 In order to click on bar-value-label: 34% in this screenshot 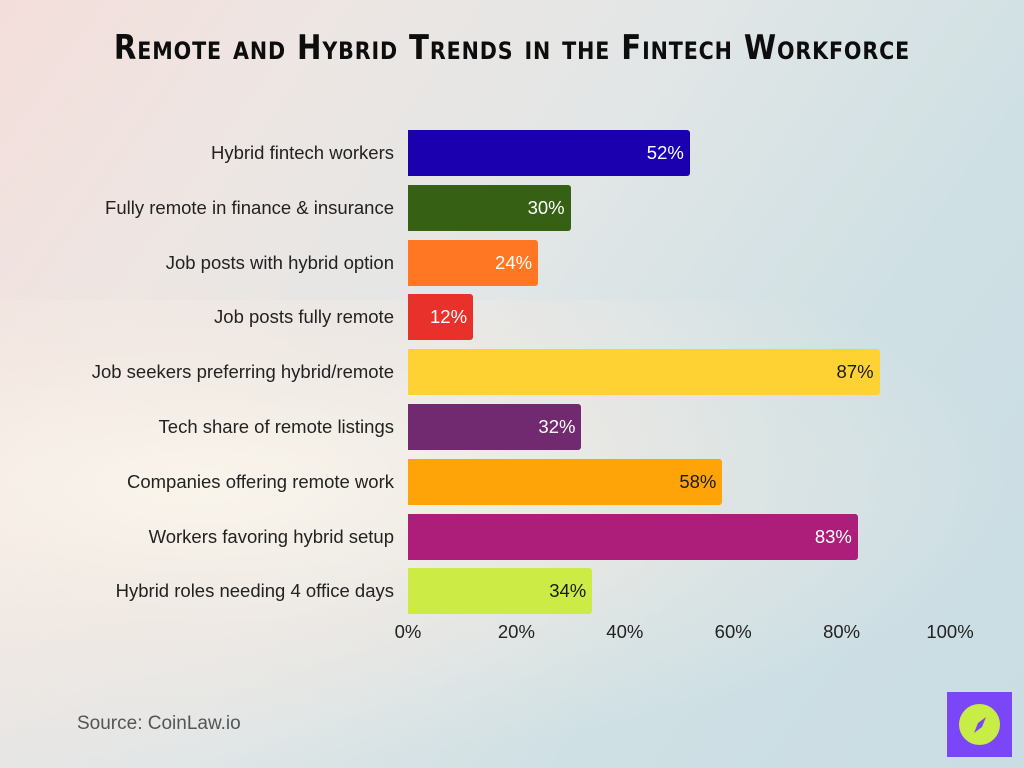, I will do `click(568, 591)`.